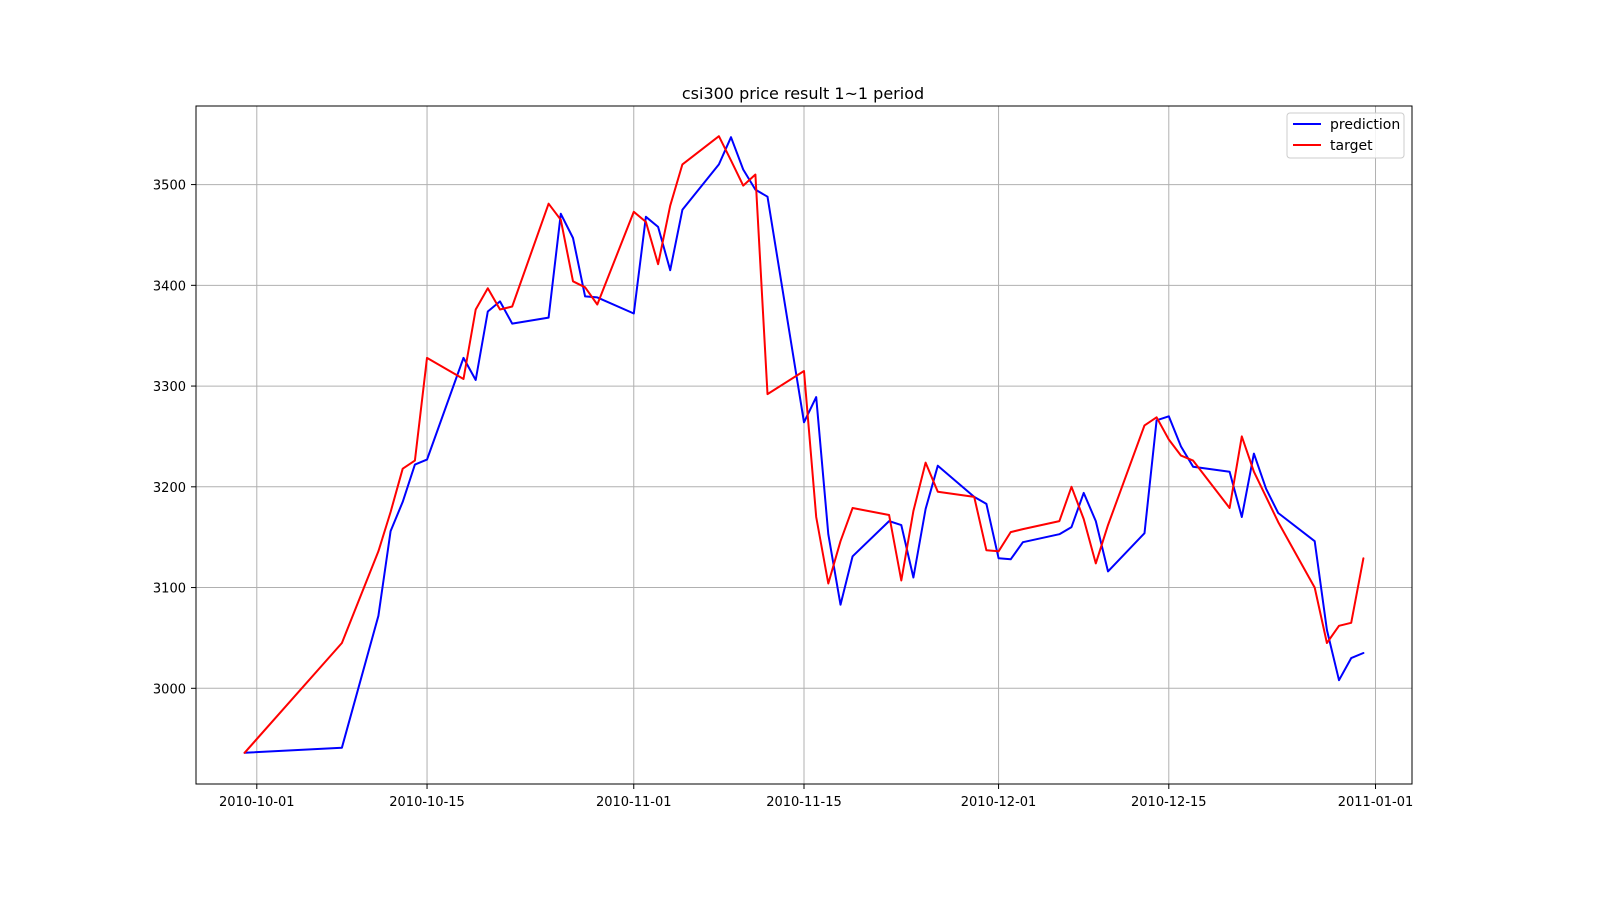 Image resolution: width=1600 pixels, height=900 pixels. What do you see at coordinates (169, 186) in the screenshot?
I see `y-tick-label: 3500` at bounding box center [169, 186].